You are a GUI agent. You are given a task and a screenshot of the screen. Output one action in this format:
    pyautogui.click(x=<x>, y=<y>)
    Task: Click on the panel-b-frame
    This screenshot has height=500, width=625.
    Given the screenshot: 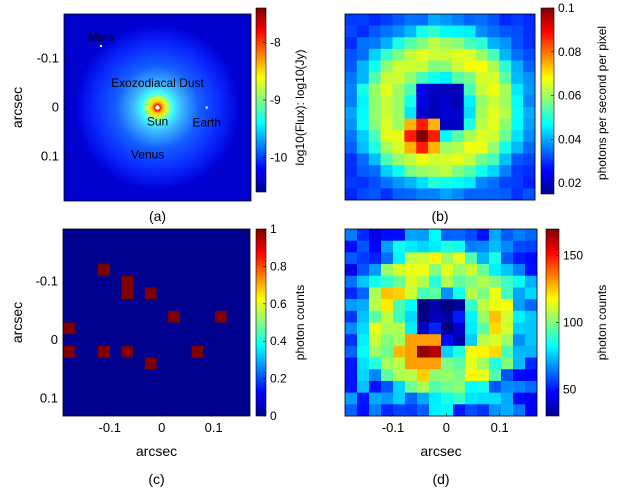 What is the action you would take?
    pyautogui.click(x=440, y=107)
    